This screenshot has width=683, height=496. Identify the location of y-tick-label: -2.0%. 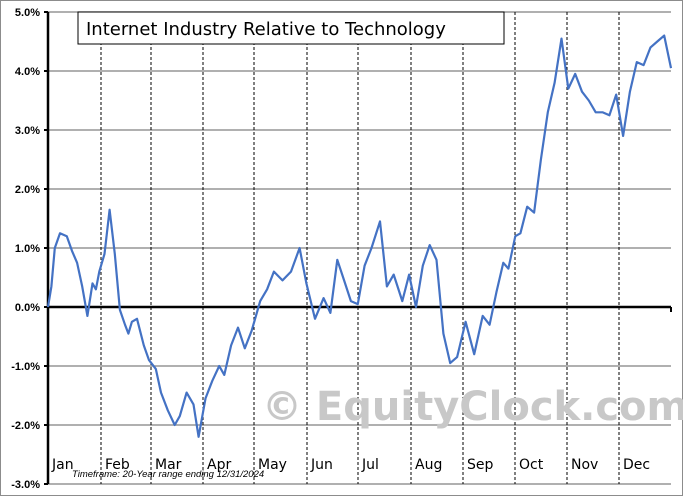
(25, 426).